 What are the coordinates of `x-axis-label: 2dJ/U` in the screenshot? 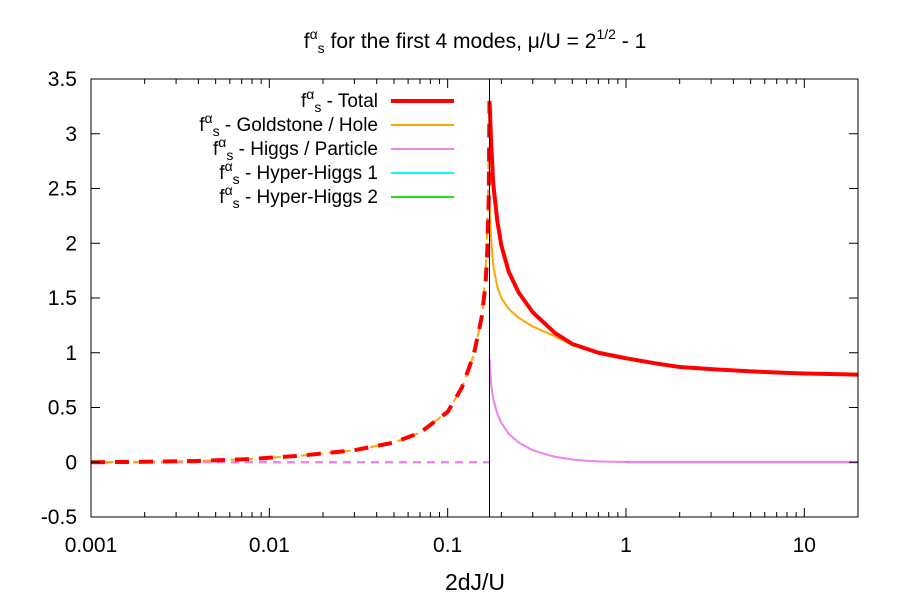 It's located at (475, 582).